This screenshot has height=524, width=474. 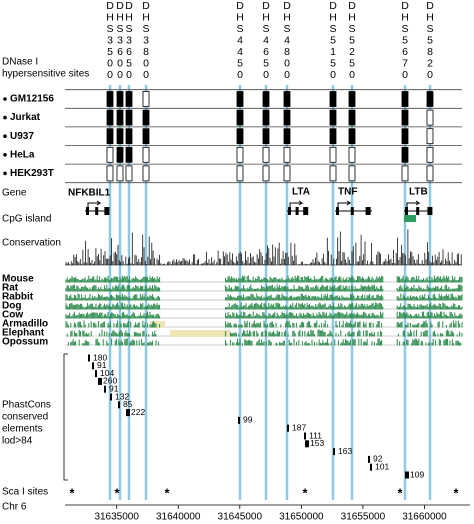 I want to click on dhs-title: DNase I, so click(x=20, y=62).